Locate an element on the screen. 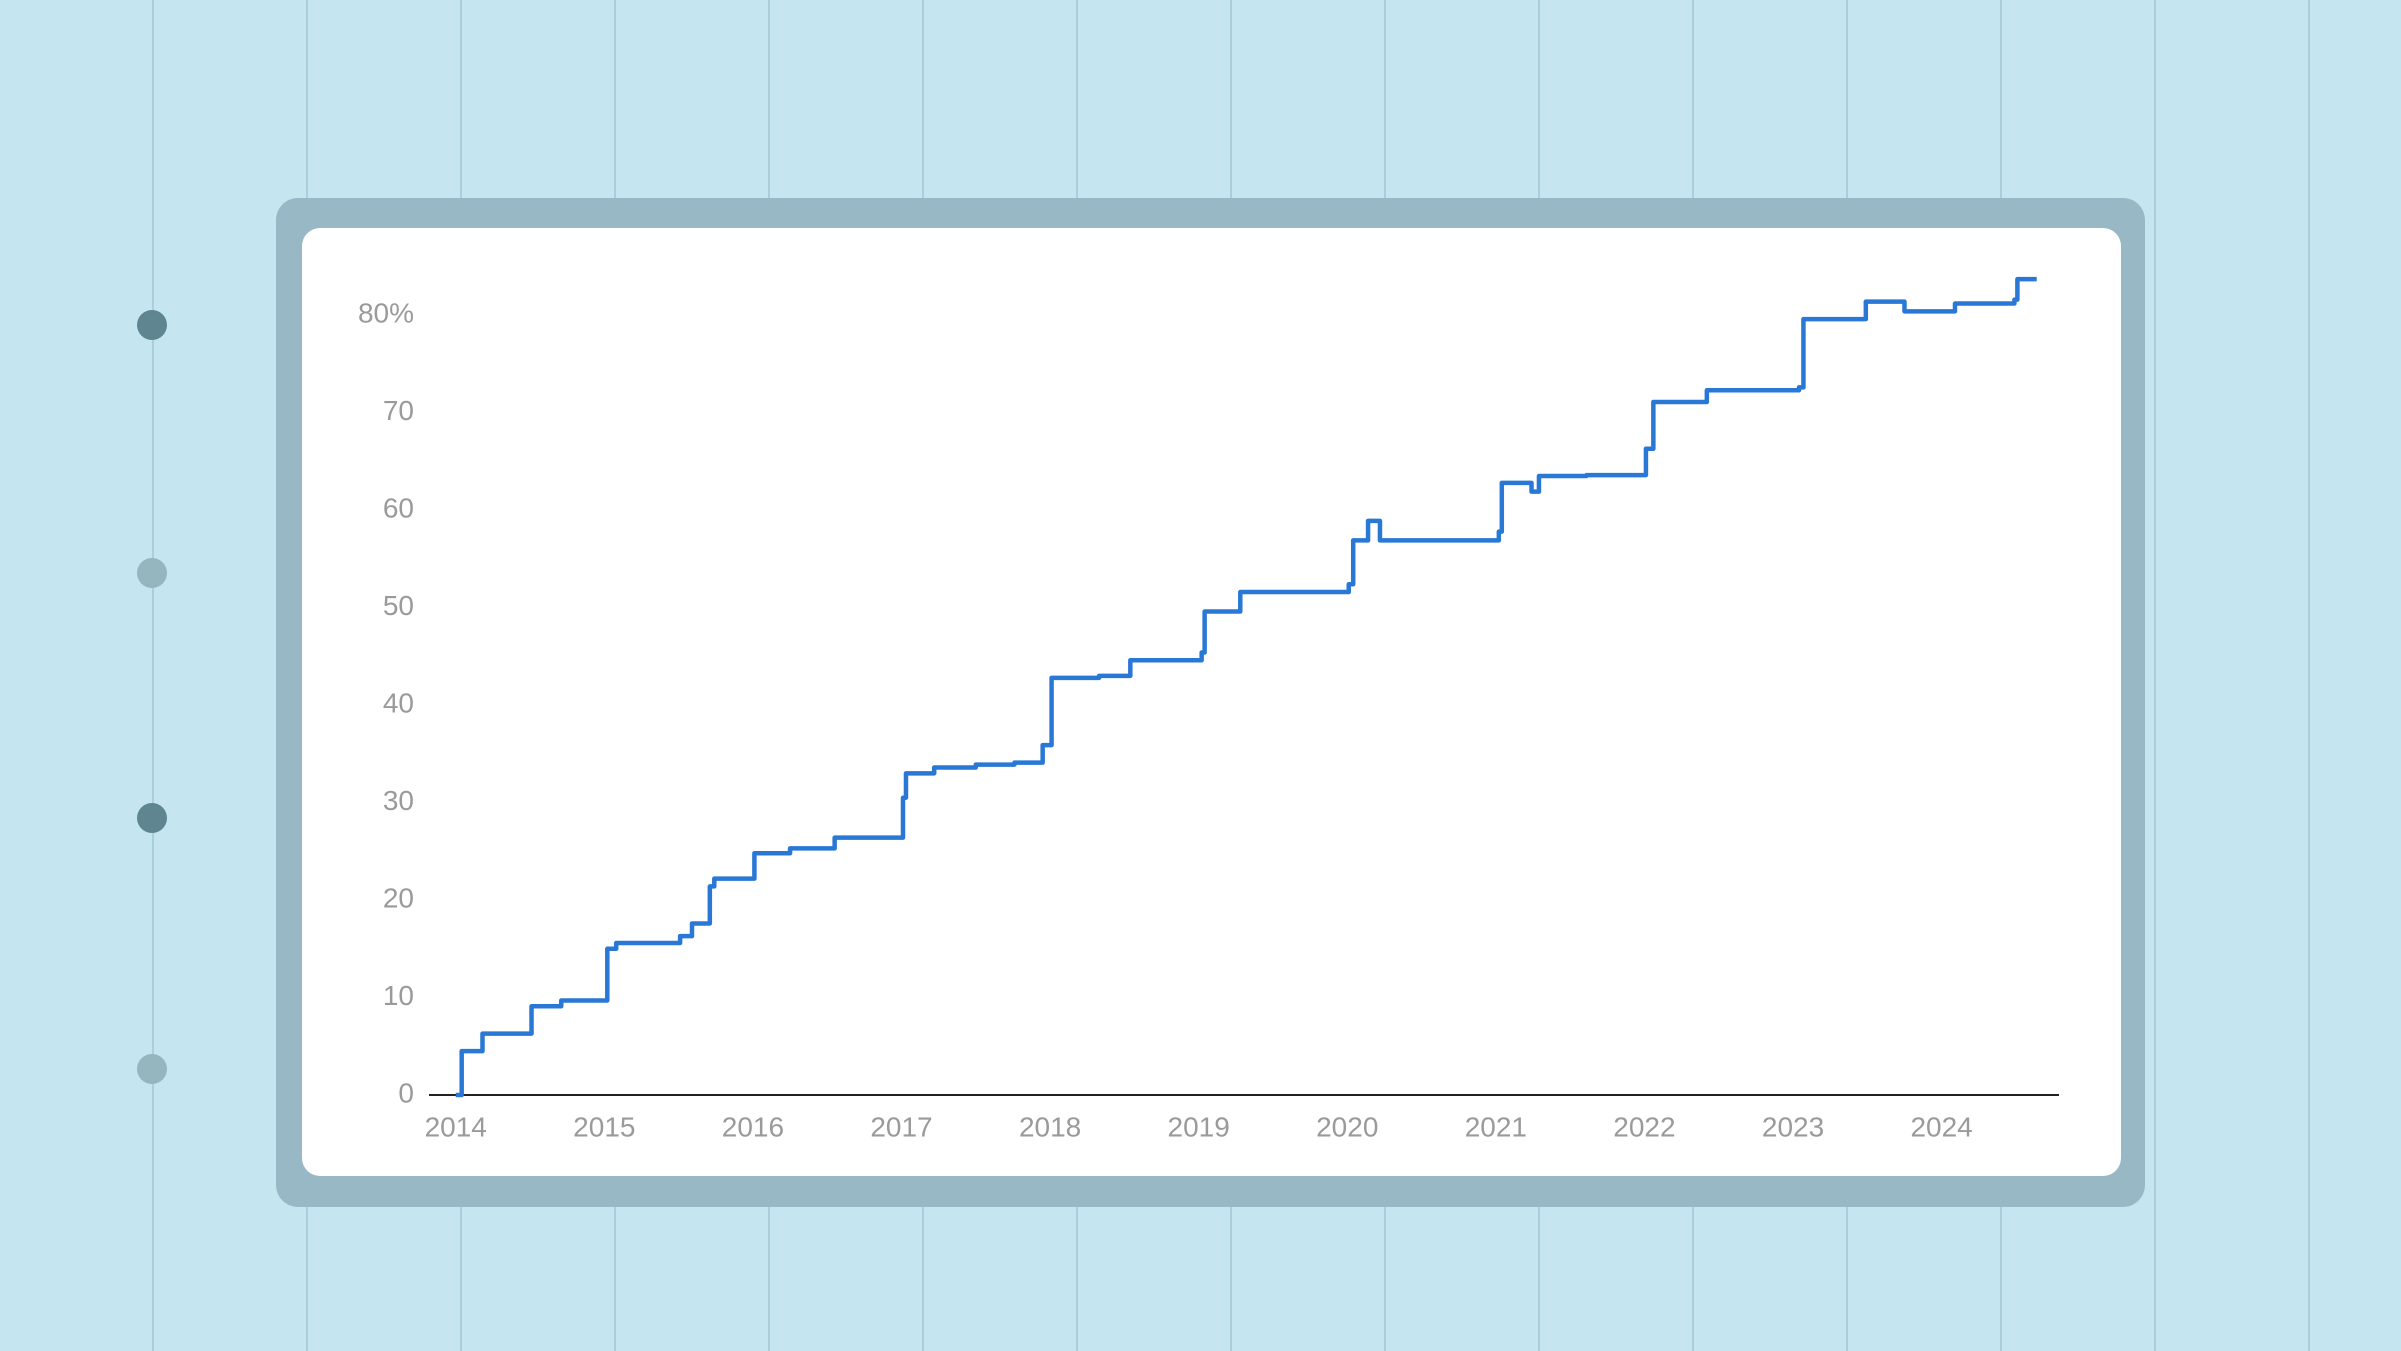  y-tick-label: 60 is located at coordinates (398, 508).